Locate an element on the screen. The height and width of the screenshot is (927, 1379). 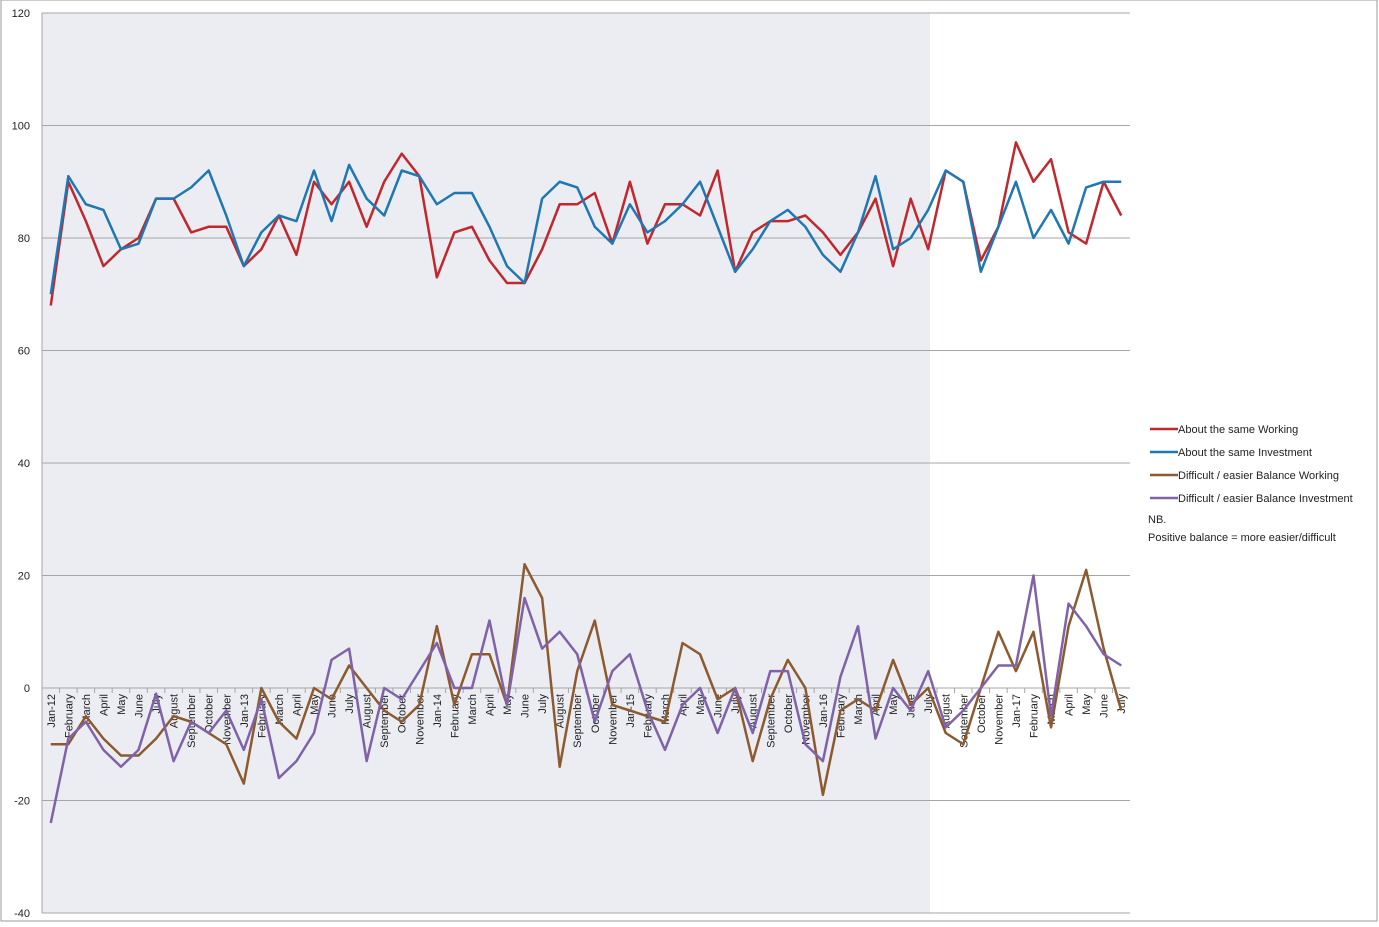
y-tick-label: 20 is located at coordinates (24, 577).